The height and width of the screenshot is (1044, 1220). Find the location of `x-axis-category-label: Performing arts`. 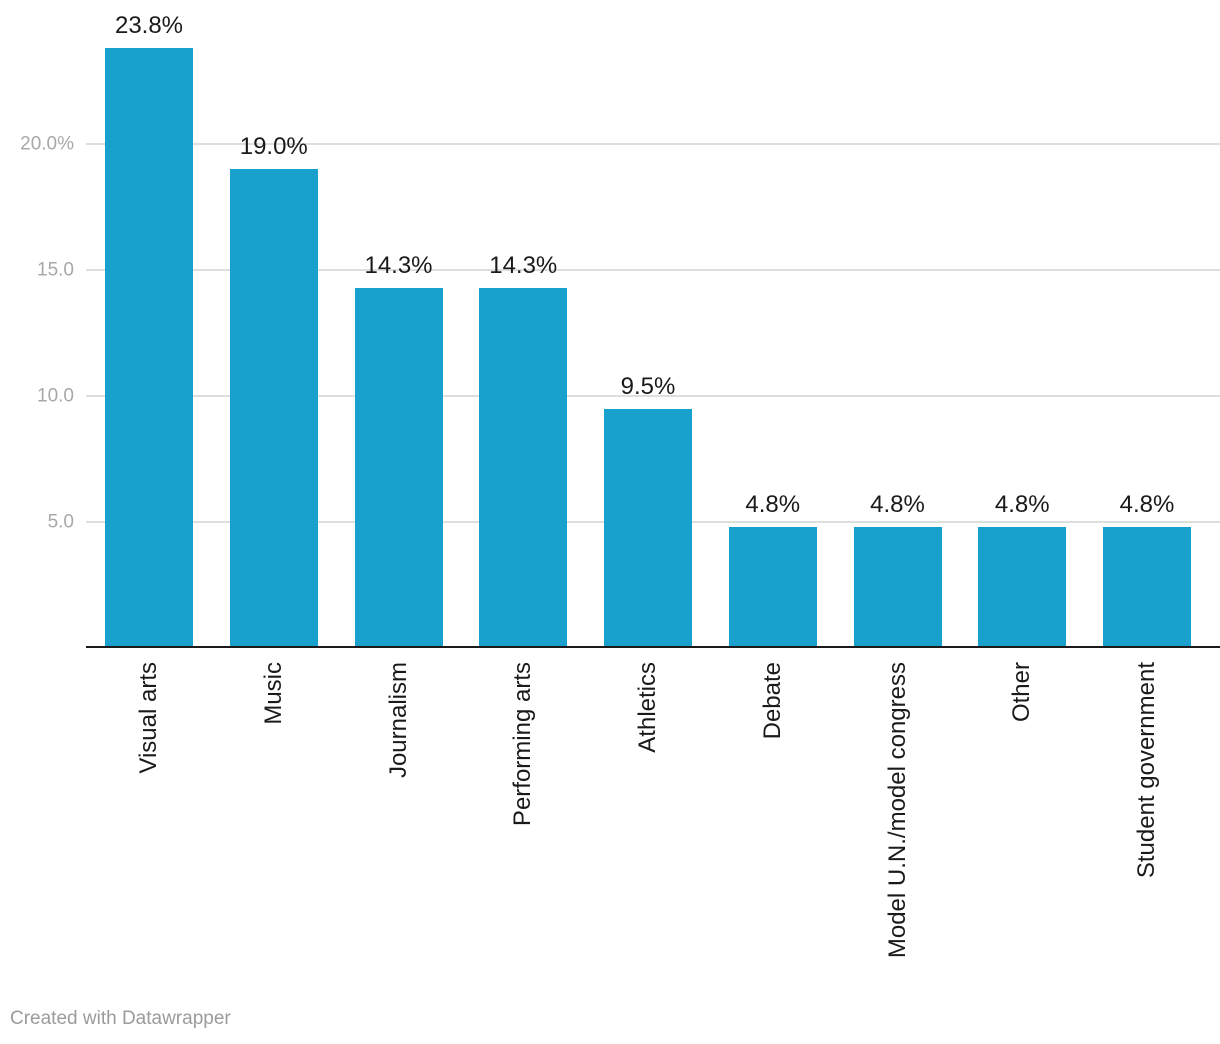

x-axis-category-label: Performing arts is located at coordinates (523, 744).